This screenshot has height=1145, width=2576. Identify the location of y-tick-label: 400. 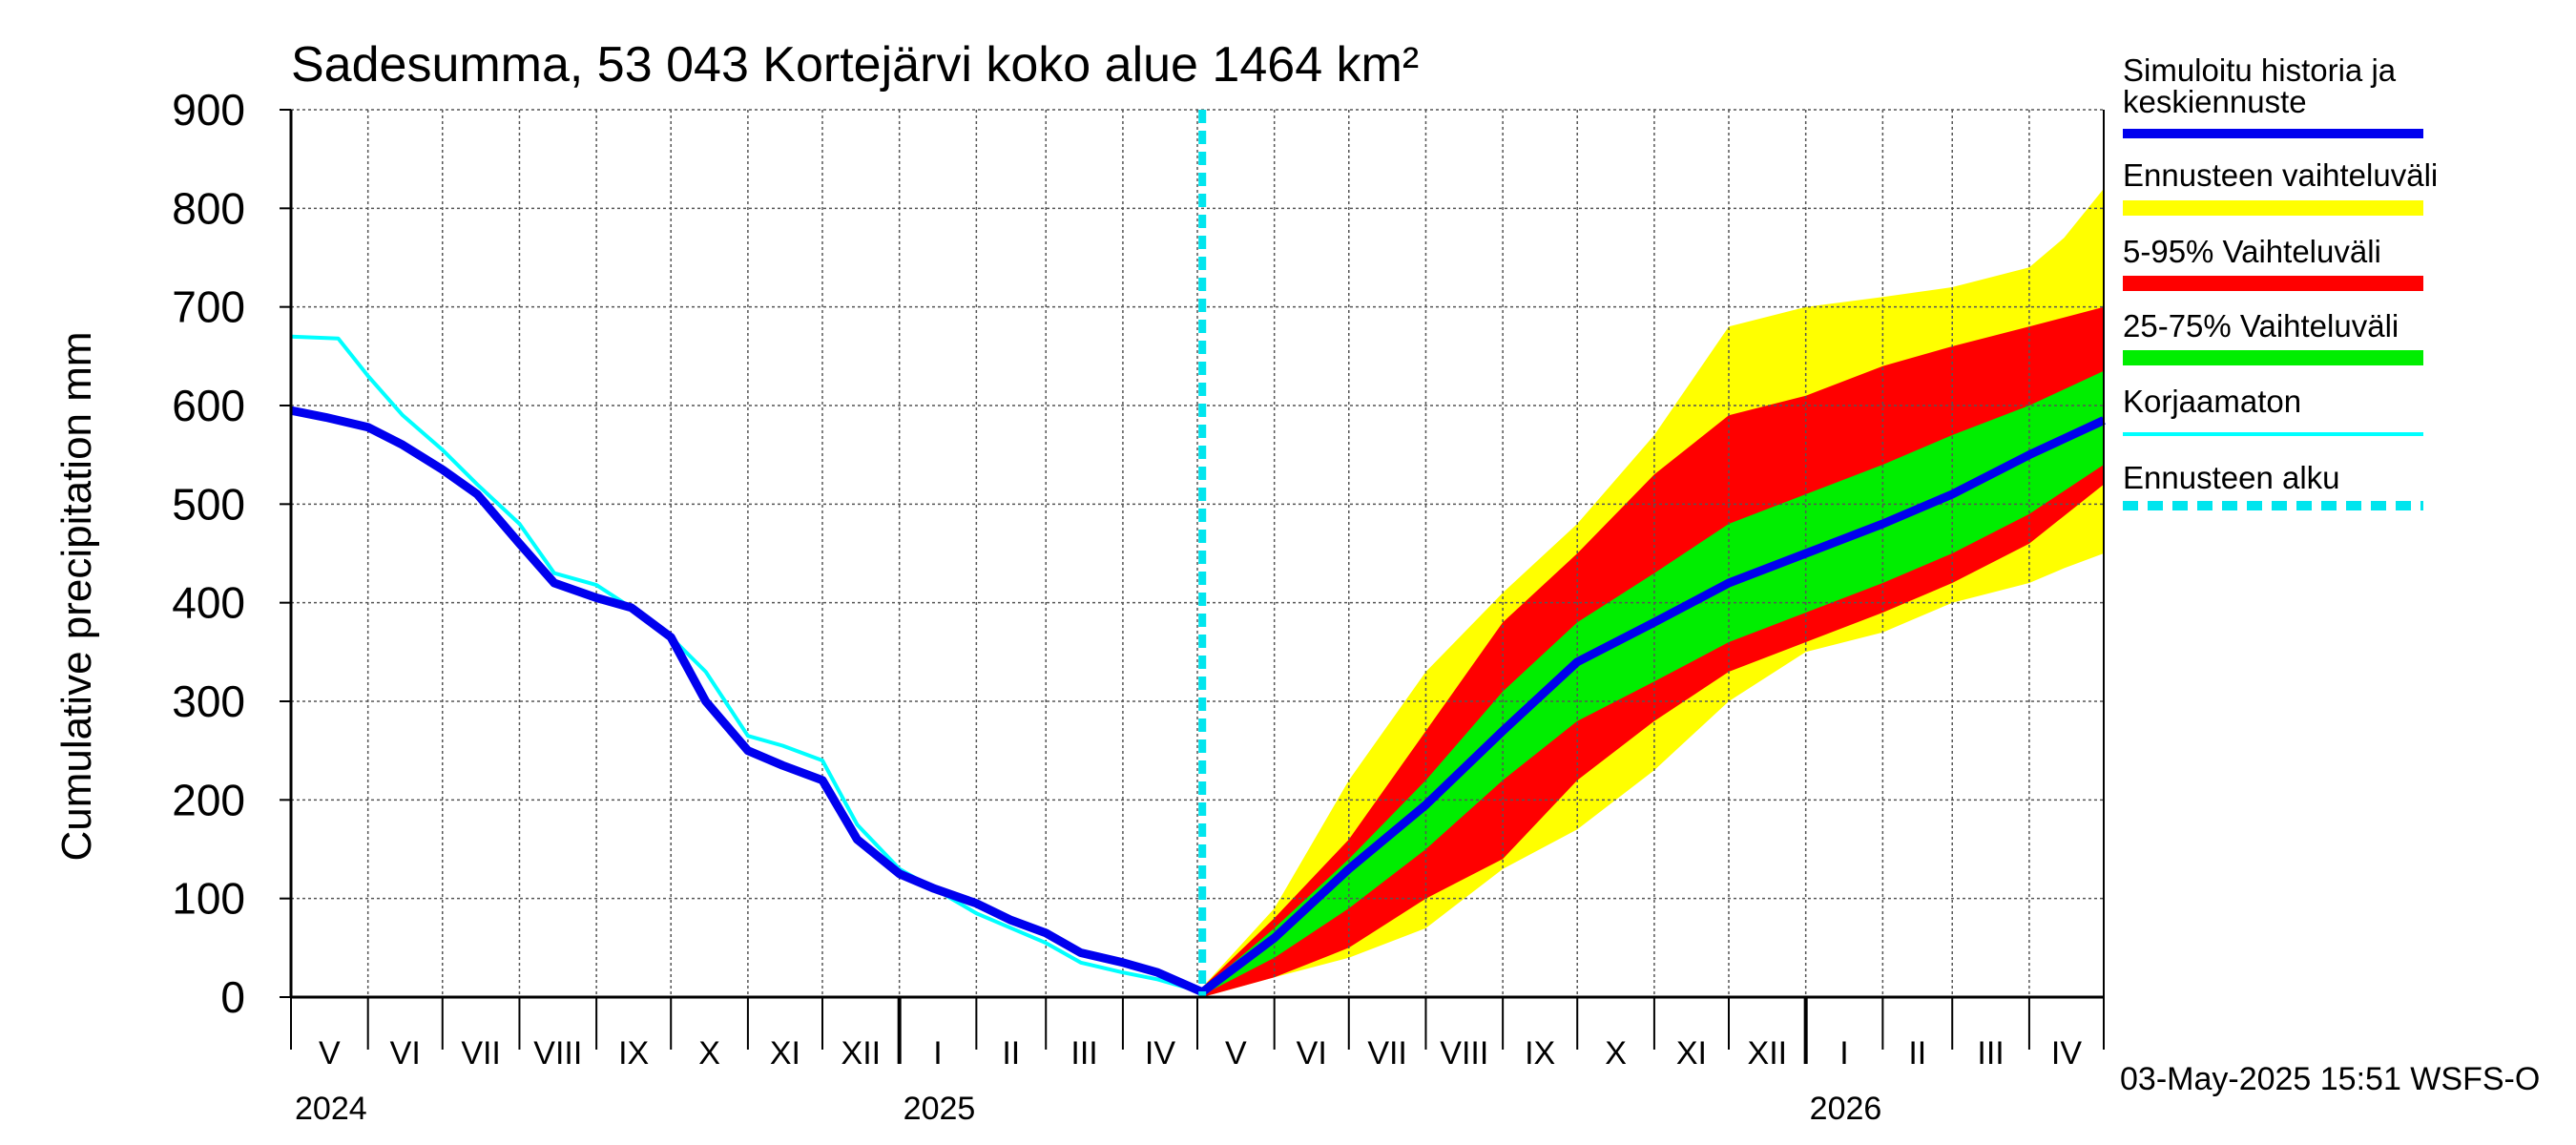
(208, 603).